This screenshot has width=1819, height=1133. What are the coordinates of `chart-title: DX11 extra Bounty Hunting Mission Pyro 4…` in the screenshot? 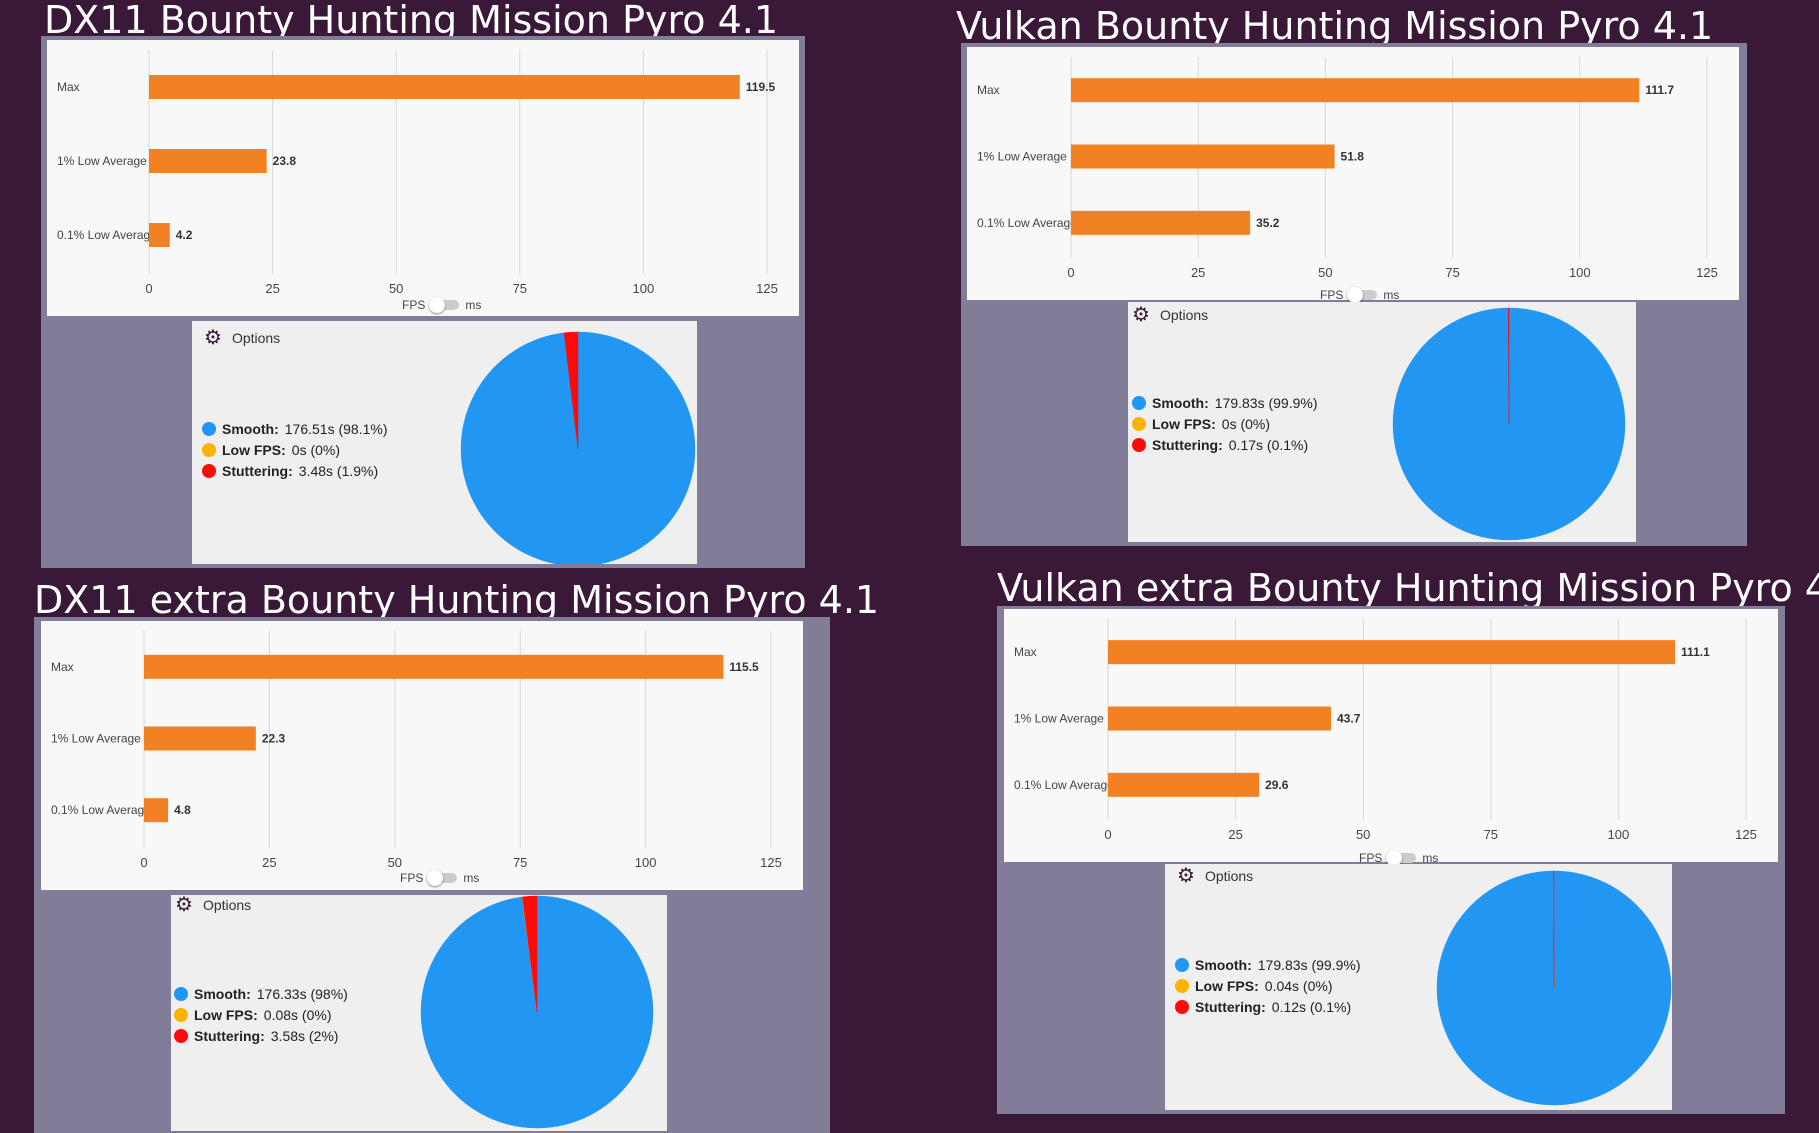 It's located at (457, 600).